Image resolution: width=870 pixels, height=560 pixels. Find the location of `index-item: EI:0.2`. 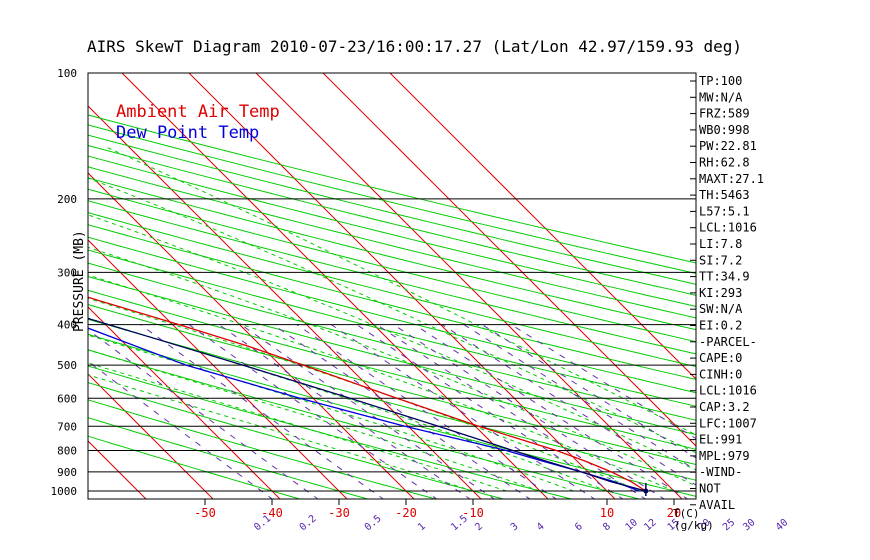

index-item: EI:0.2 is located at coordinates (720, 326).